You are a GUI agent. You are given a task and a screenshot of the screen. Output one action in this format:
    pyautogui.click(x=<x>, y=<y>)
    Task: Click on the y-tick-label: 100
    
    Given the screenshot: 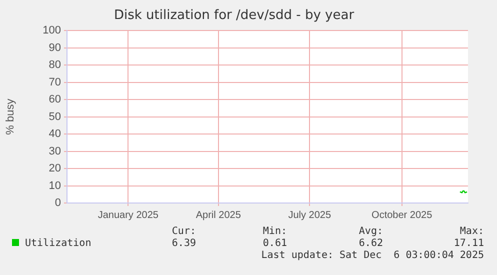 What is the action you would take?
    pyautogui.click(x=51, y=30)
    